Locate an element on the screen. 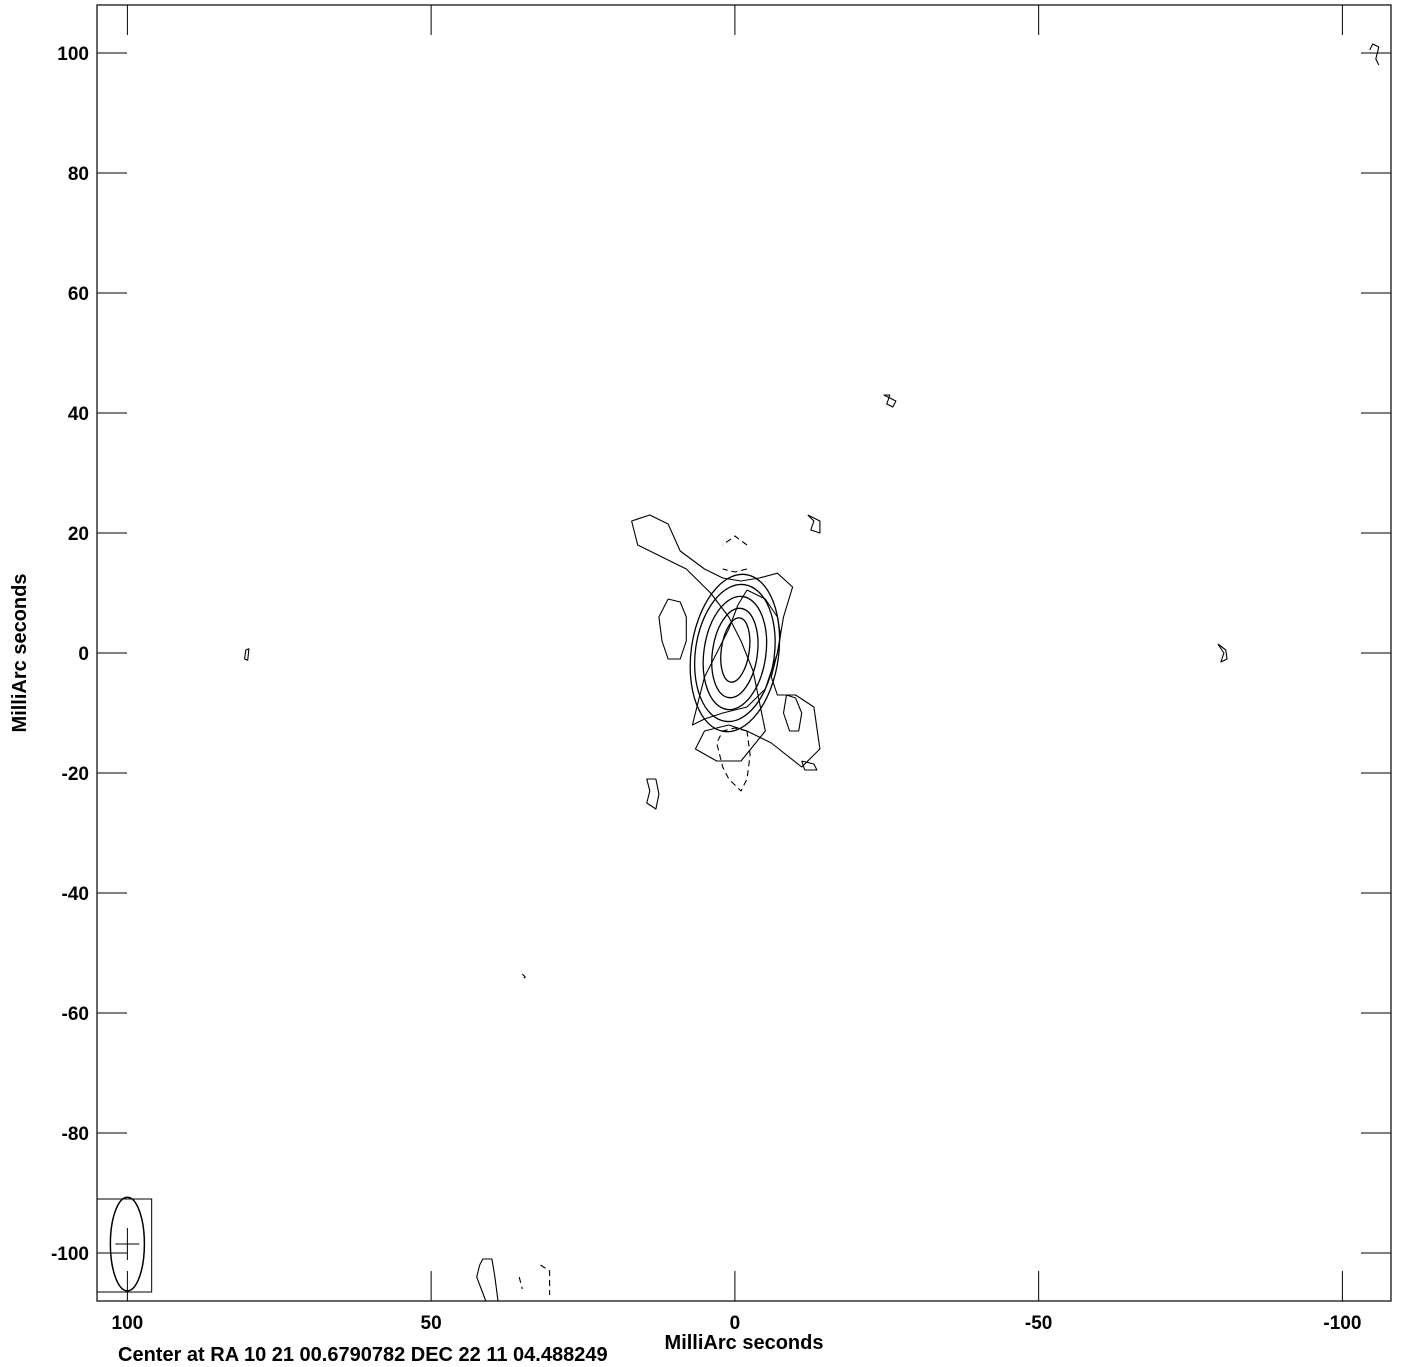 This screenshot has width=1403, height=1367. blob-top-right-edge is located at coordinates (1374, 54).